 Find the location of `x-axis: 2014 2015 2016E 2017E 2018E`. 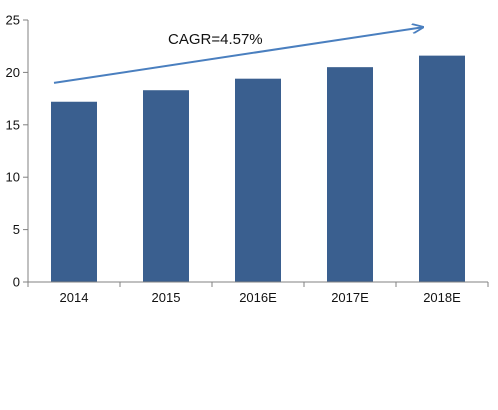

x-axis: 2014 2015 2016E 2017E 2018E is located at coordinates (258, 293).